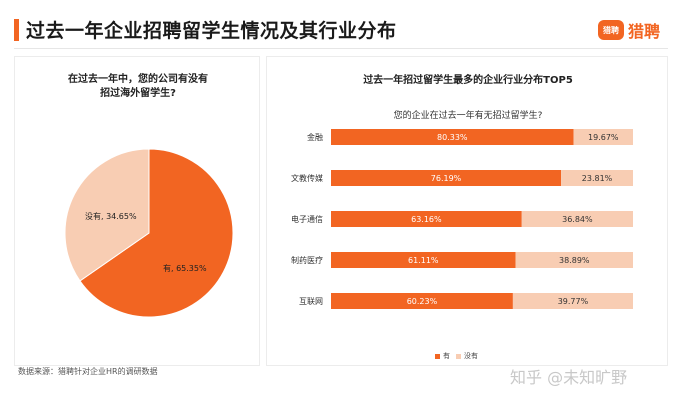  I want to click on page-title: 过去一年企业招聘留学生情况及其行业分布, so click(211, 31).